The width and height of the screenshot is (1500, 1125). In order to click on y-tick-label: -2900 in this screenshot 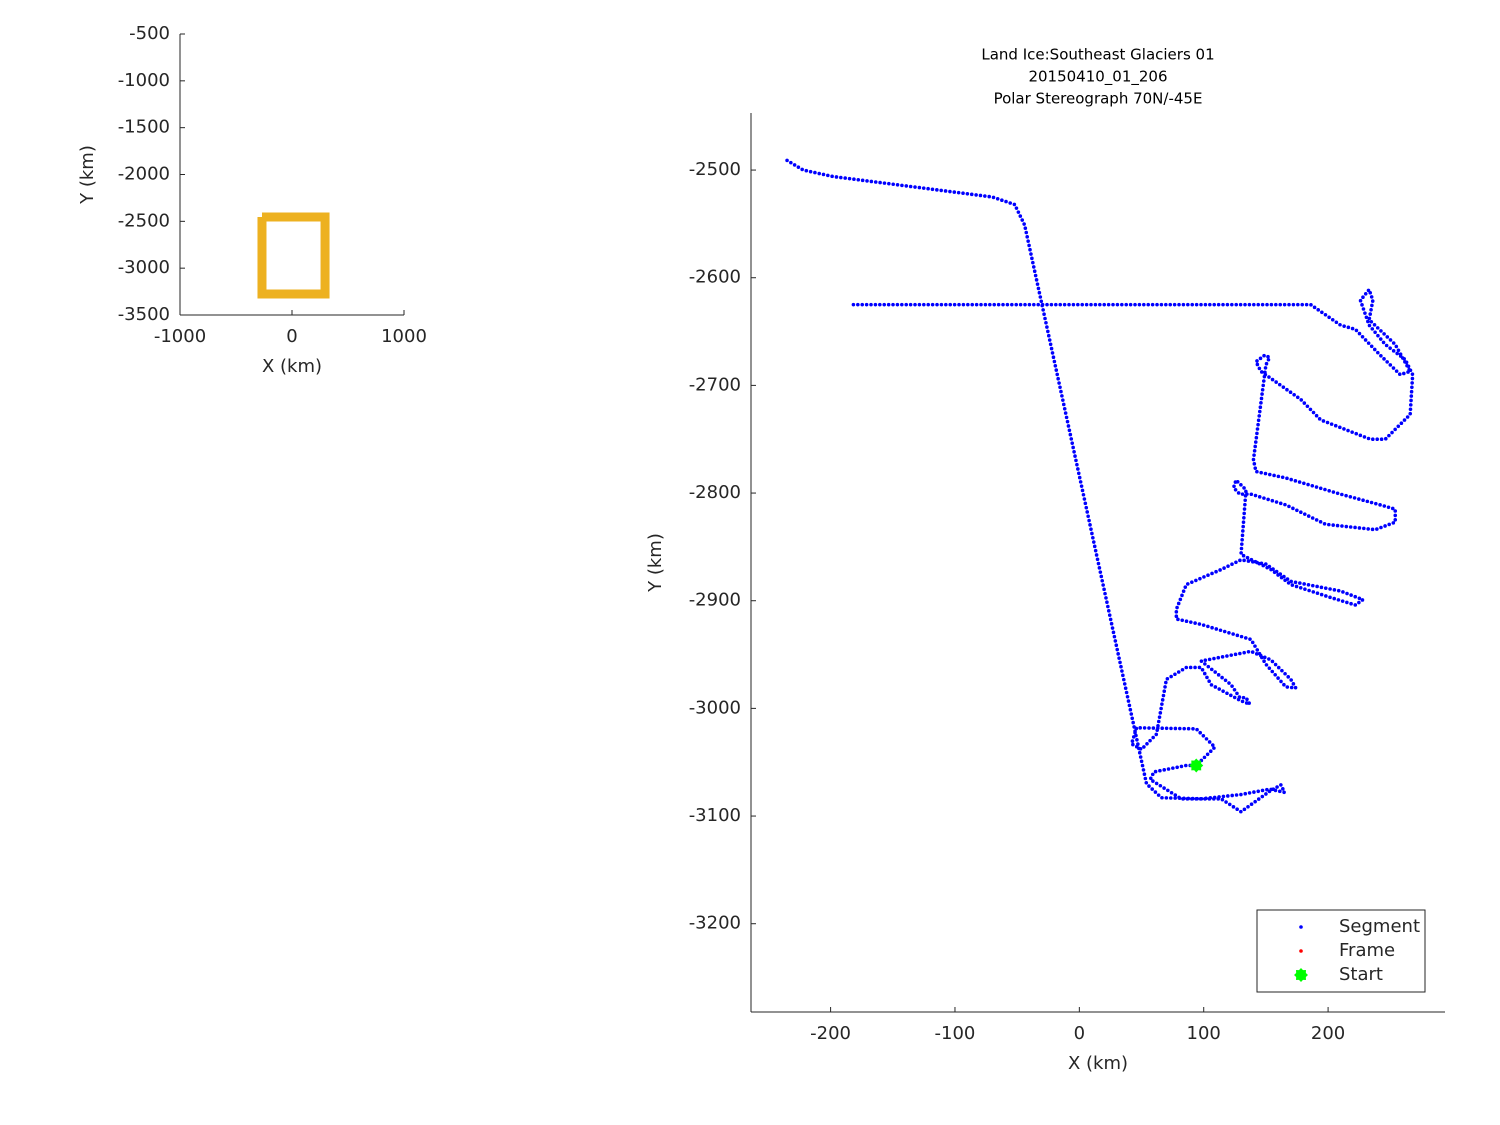, I will do `click(715, 600)`.